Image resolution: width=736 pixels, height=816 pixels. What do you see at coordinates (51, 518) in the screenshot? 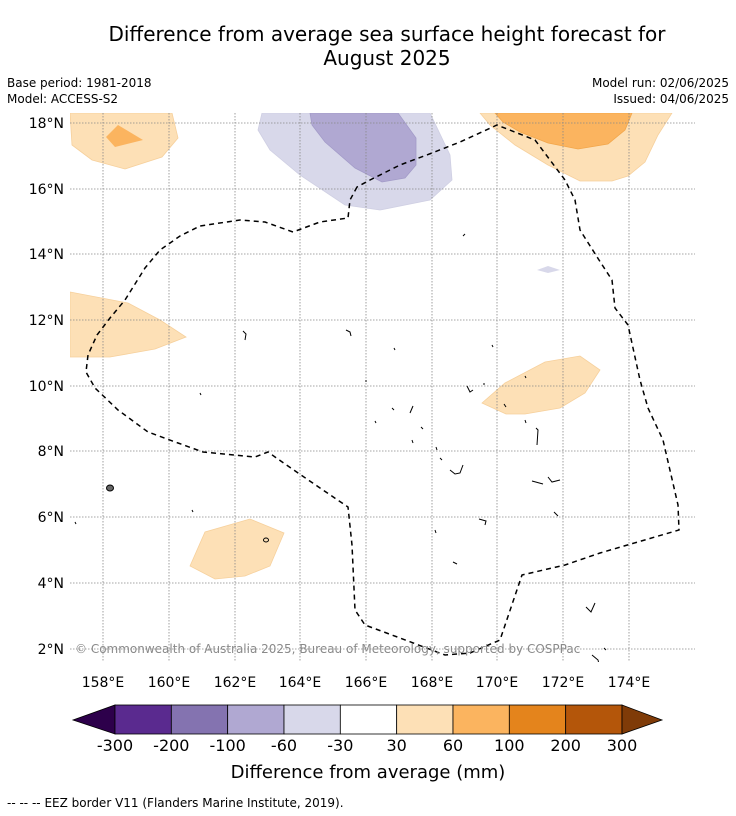
I see `lat-label-6: 6°N` at bounding box center [51, 518].